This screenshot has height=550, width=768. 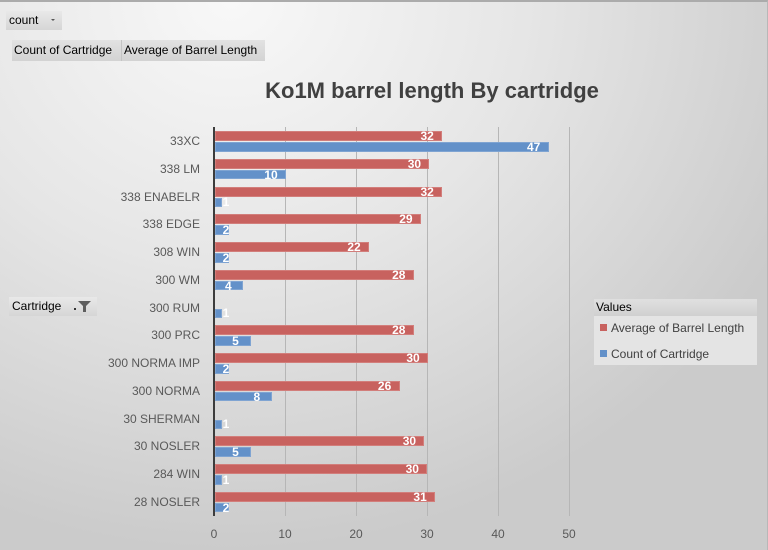 I want to click on value-field-average-barrel-length-button: Average of Barrel Length, so click(x=193, y=50).